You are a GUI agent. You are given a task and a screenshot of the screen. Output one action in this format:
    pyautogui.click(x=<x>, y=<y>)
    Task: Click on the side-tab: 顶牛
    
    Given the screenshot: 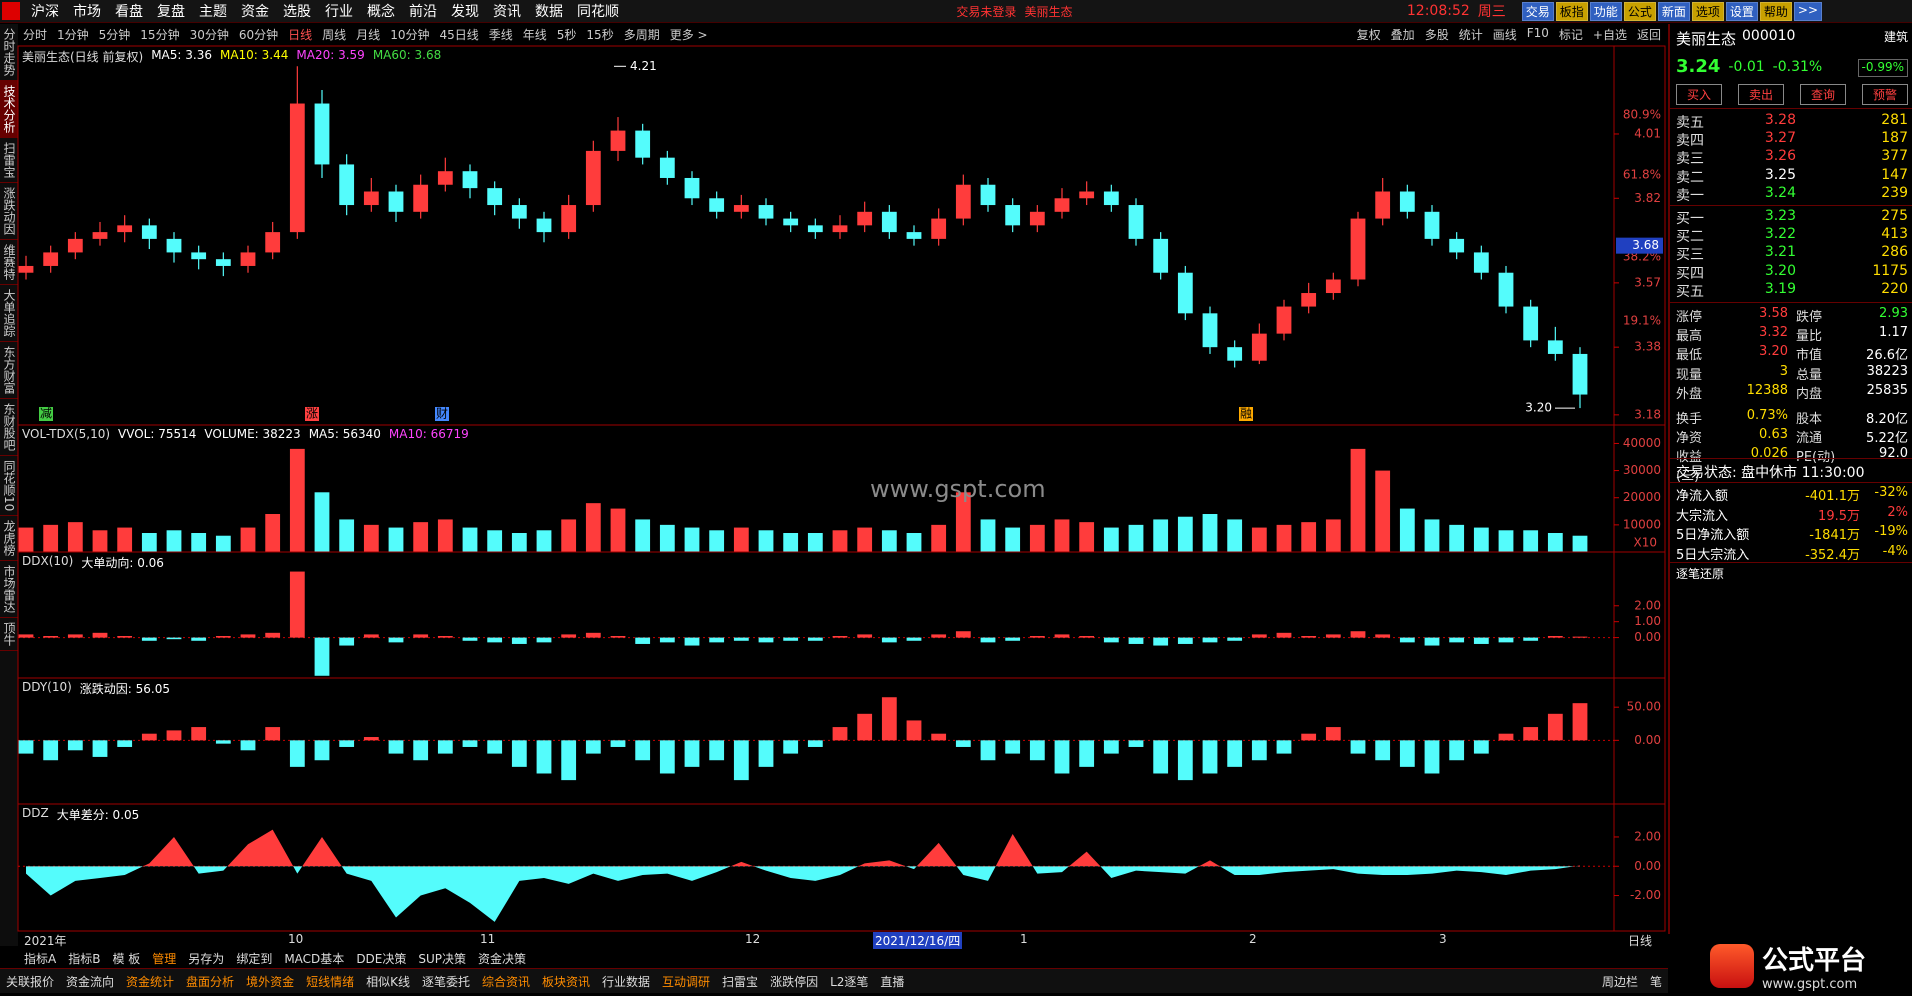 What is the action you would take?
    pyautogui.click(x=9, y=635)
    